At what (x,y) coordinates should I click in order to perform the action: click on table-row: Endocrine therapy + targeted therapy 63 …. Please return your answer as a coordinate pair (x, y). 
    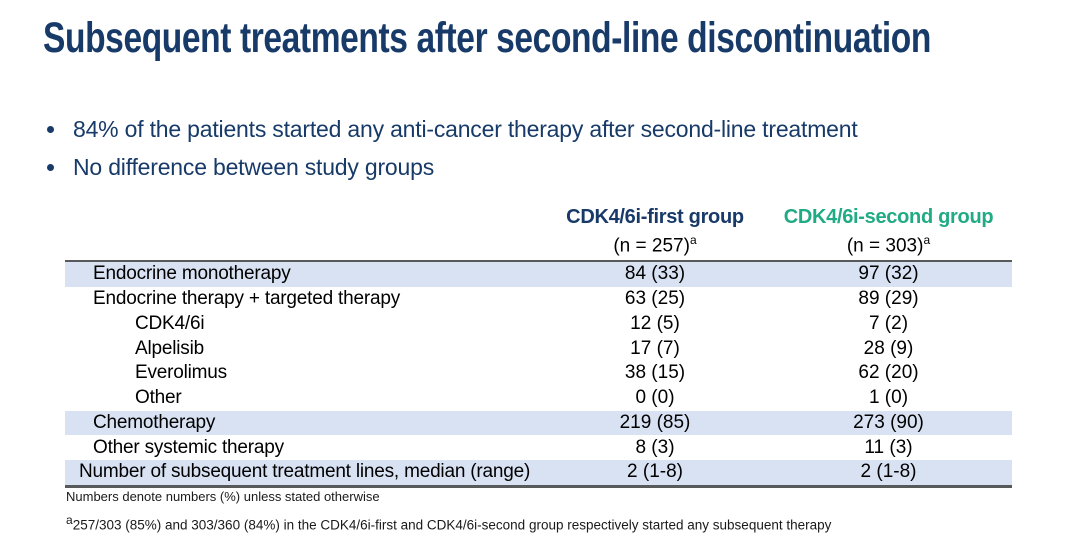
    Looking at the image, I should click on (538, 299).